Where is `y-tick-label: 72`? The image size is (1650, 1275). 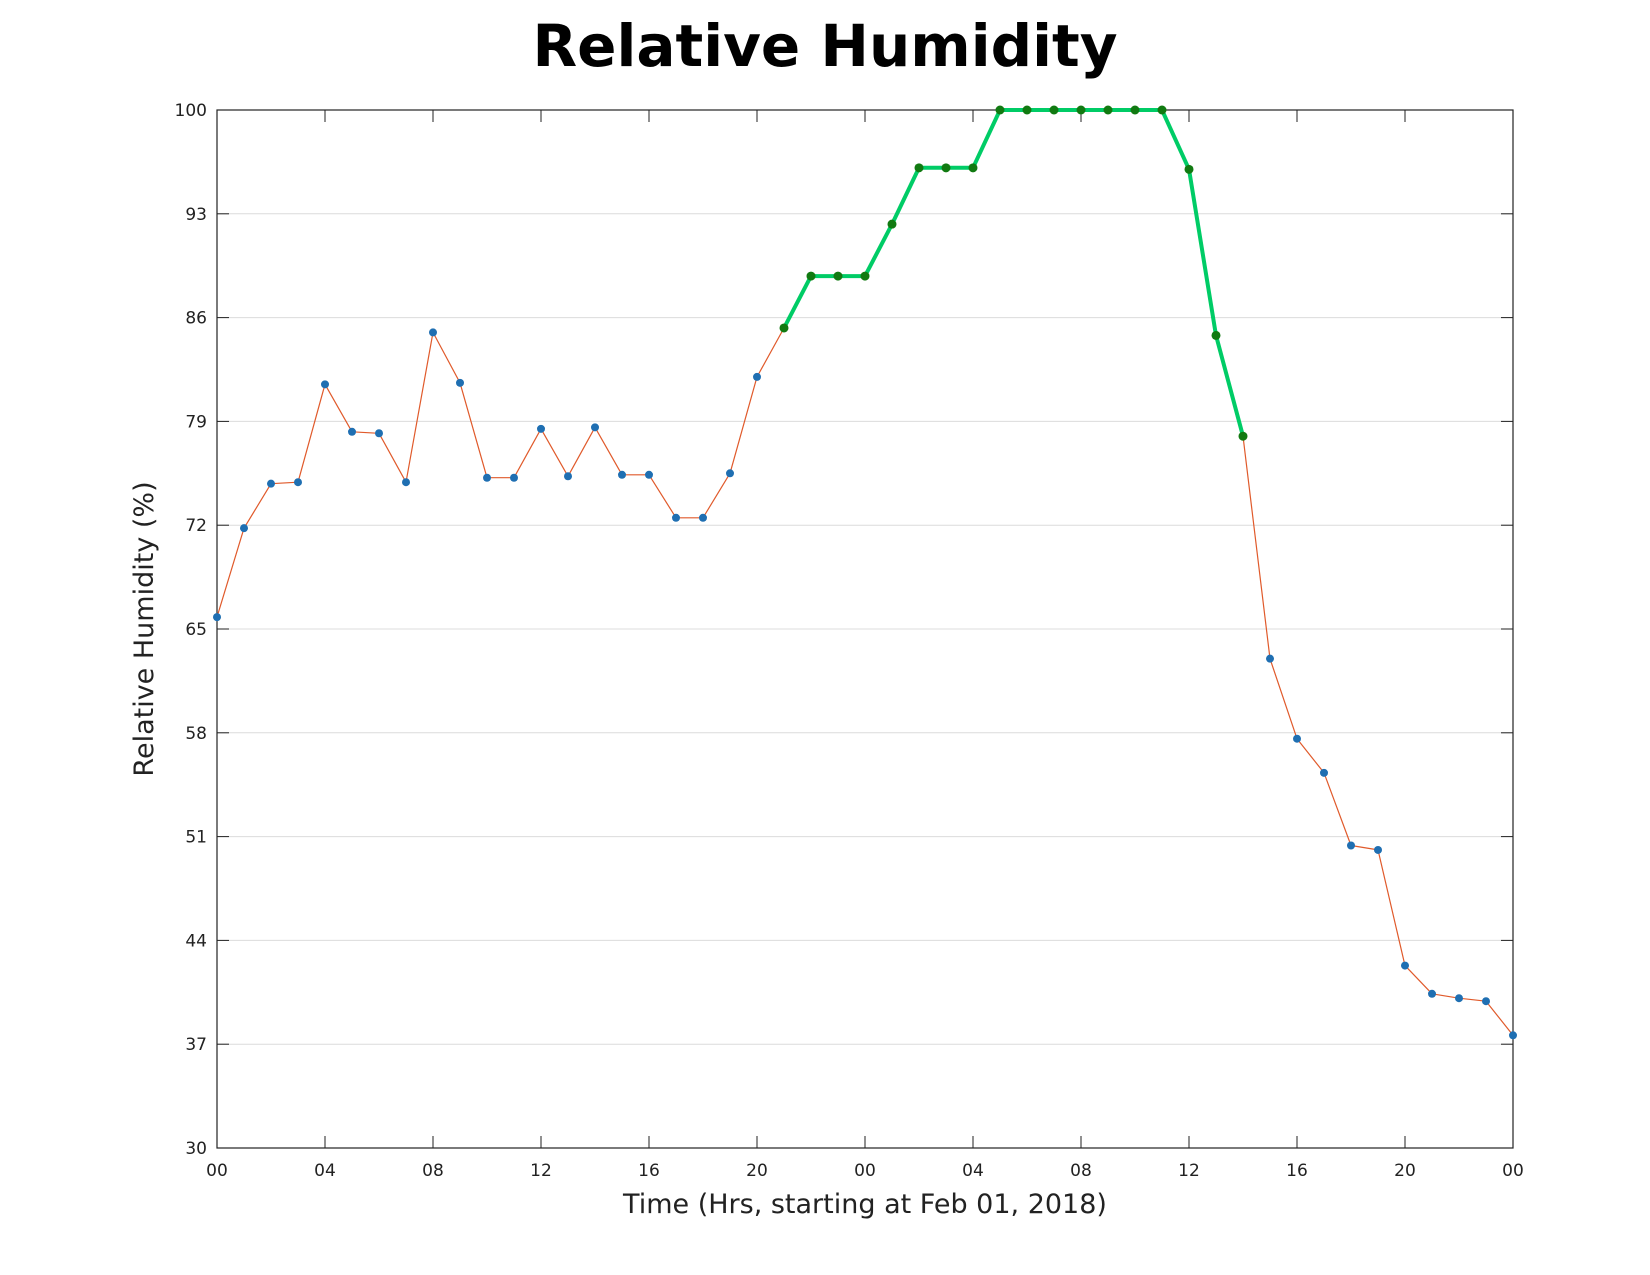
y-tick-label: 72 is located at coordinates (196, 526).